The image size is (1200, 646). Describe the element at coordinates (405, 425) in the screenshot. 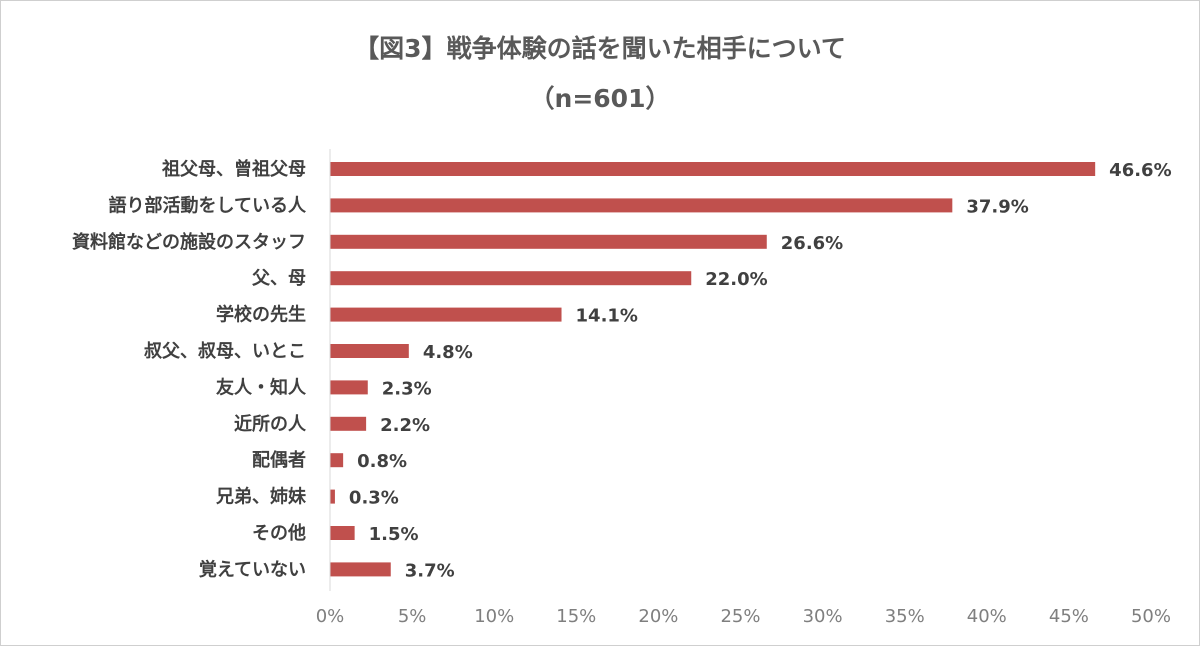

I see `data-label: 2.2%` at that location.